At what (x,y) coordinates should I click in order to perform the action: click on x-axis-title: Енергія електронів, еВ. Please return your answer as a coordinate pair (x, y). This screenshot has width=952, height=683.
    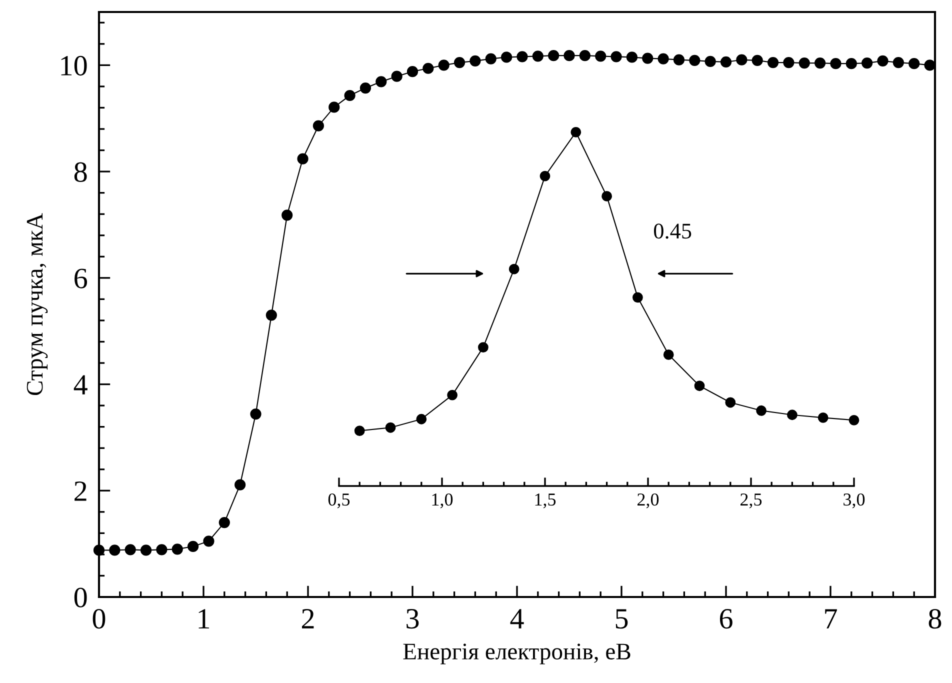
    Looking at the image, I should click on (516, 654).